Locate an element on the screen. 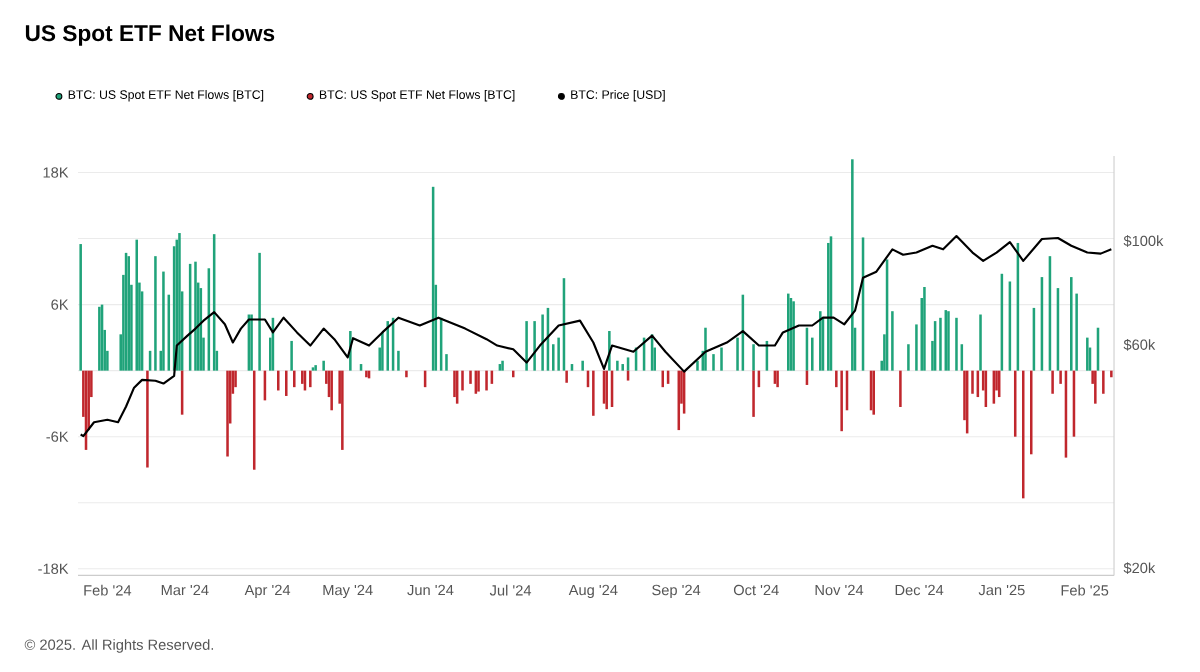  chart-title: US Spot ETF Net Flows is located at coordinates (150, 35).